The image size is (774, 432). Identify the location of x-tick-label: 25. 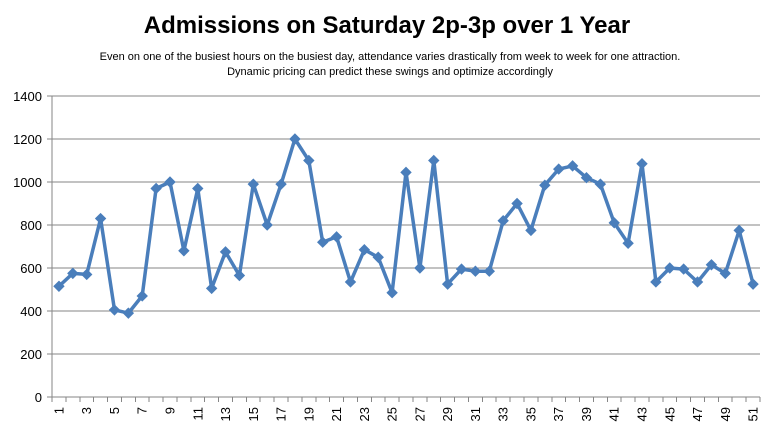
(392, 414).